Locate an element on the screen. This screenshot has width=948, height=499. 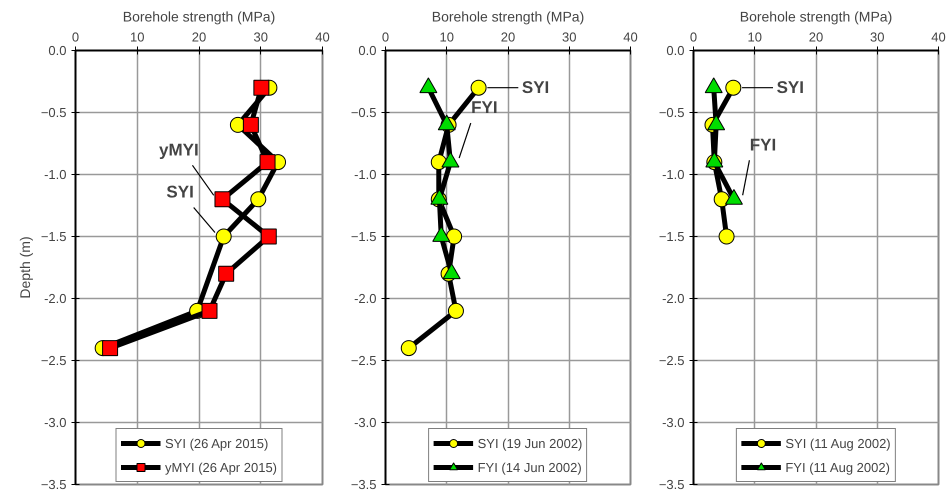
legend-label: SYI (11 Aug 2002) is located at coordinates (838, 443).